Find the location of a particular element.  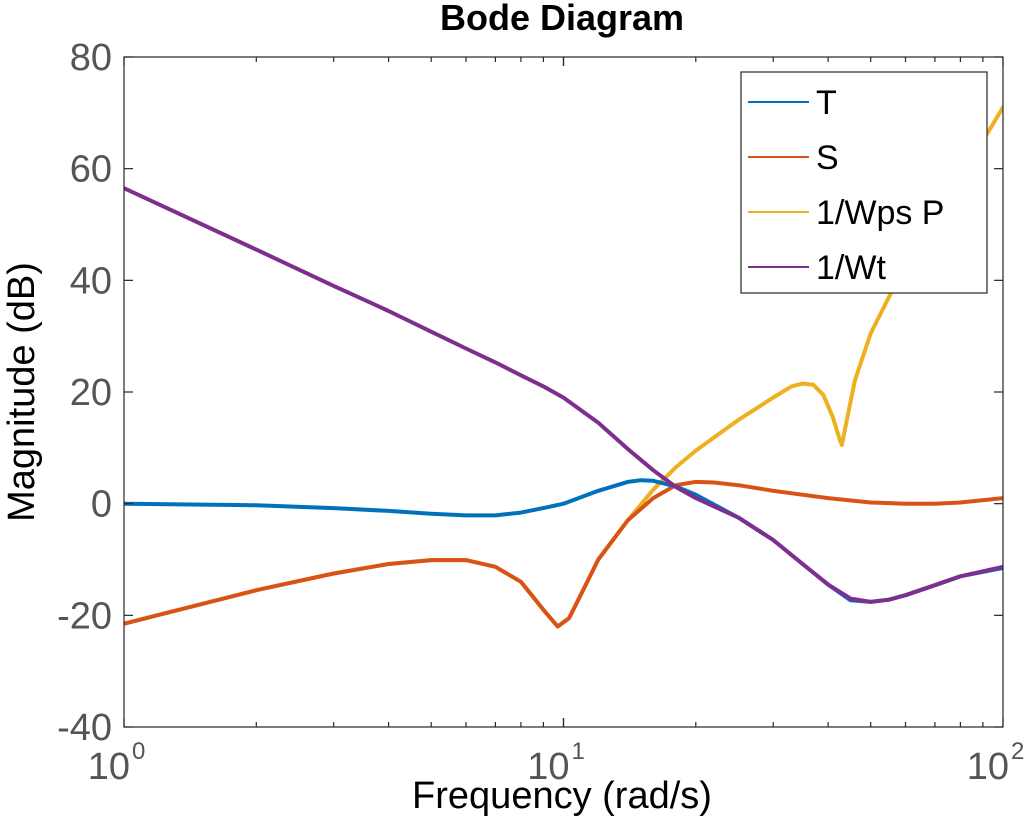

y-tick-label: -20 is located at coordinates (84, 616).